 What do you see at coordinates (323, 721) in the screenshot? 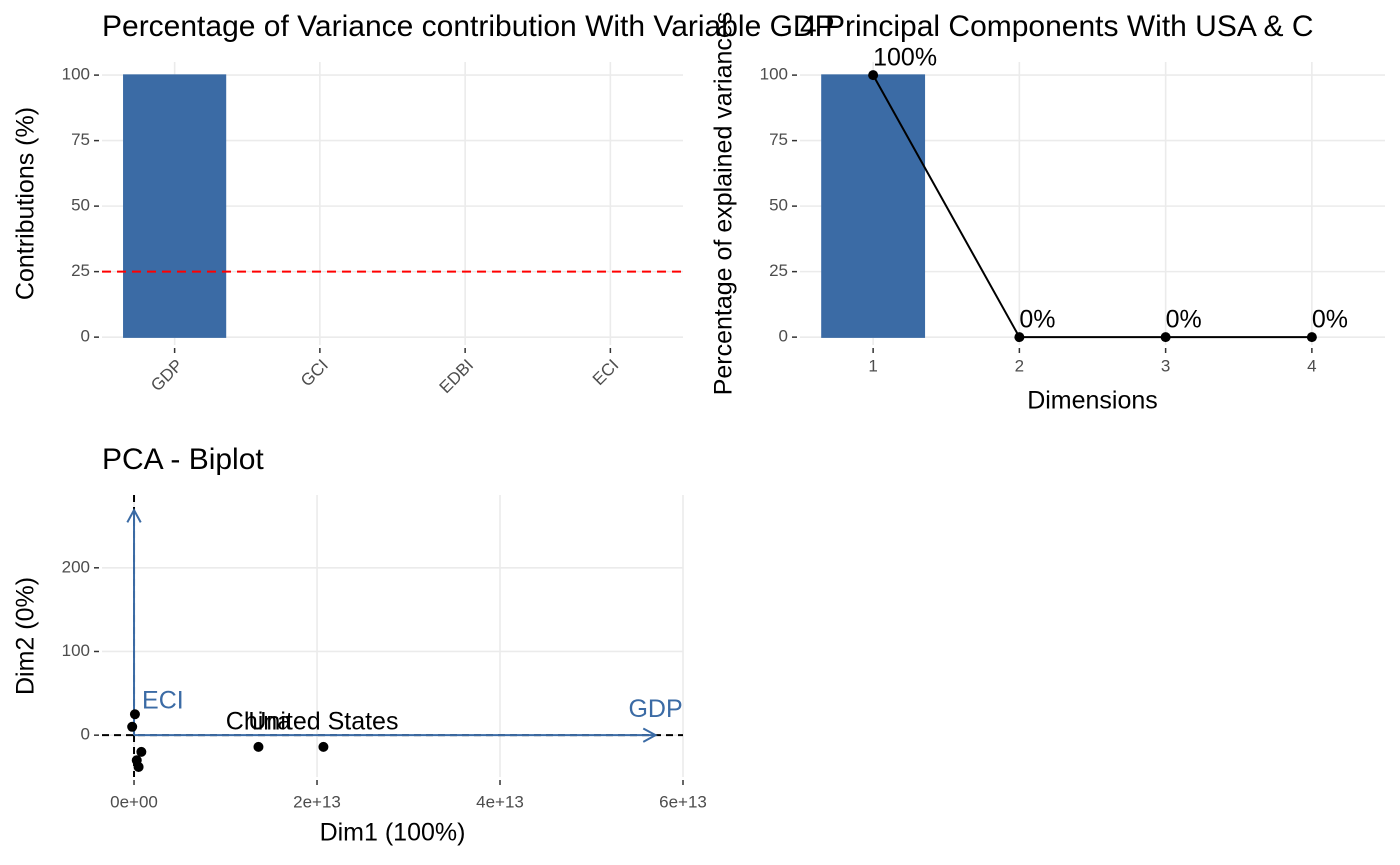
I see `point-label: United States` at bounding box center [323, 721].